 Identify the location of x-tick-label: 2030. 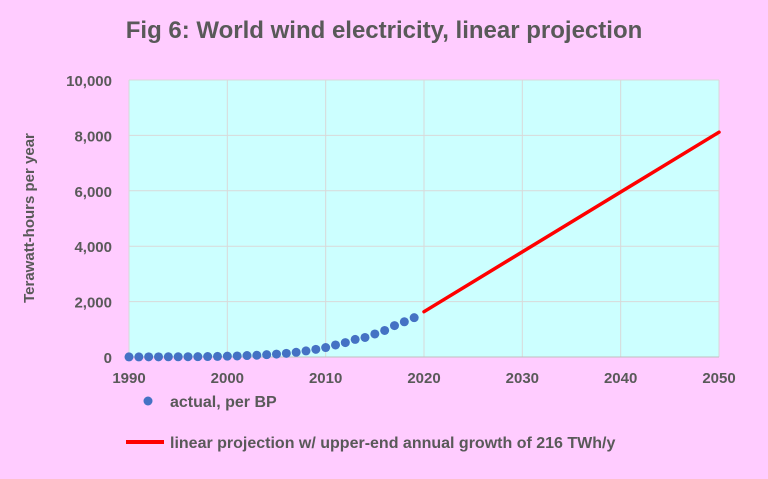
(522, 378).